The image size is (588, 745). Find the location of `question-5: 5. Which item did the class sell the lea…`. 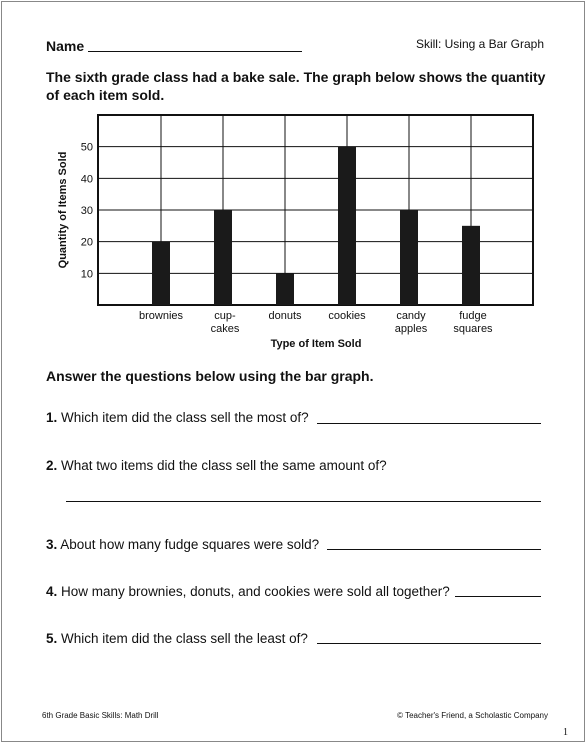

question-5: 5. Which item did the class sell the lea… is located at coordinates (177, 638).